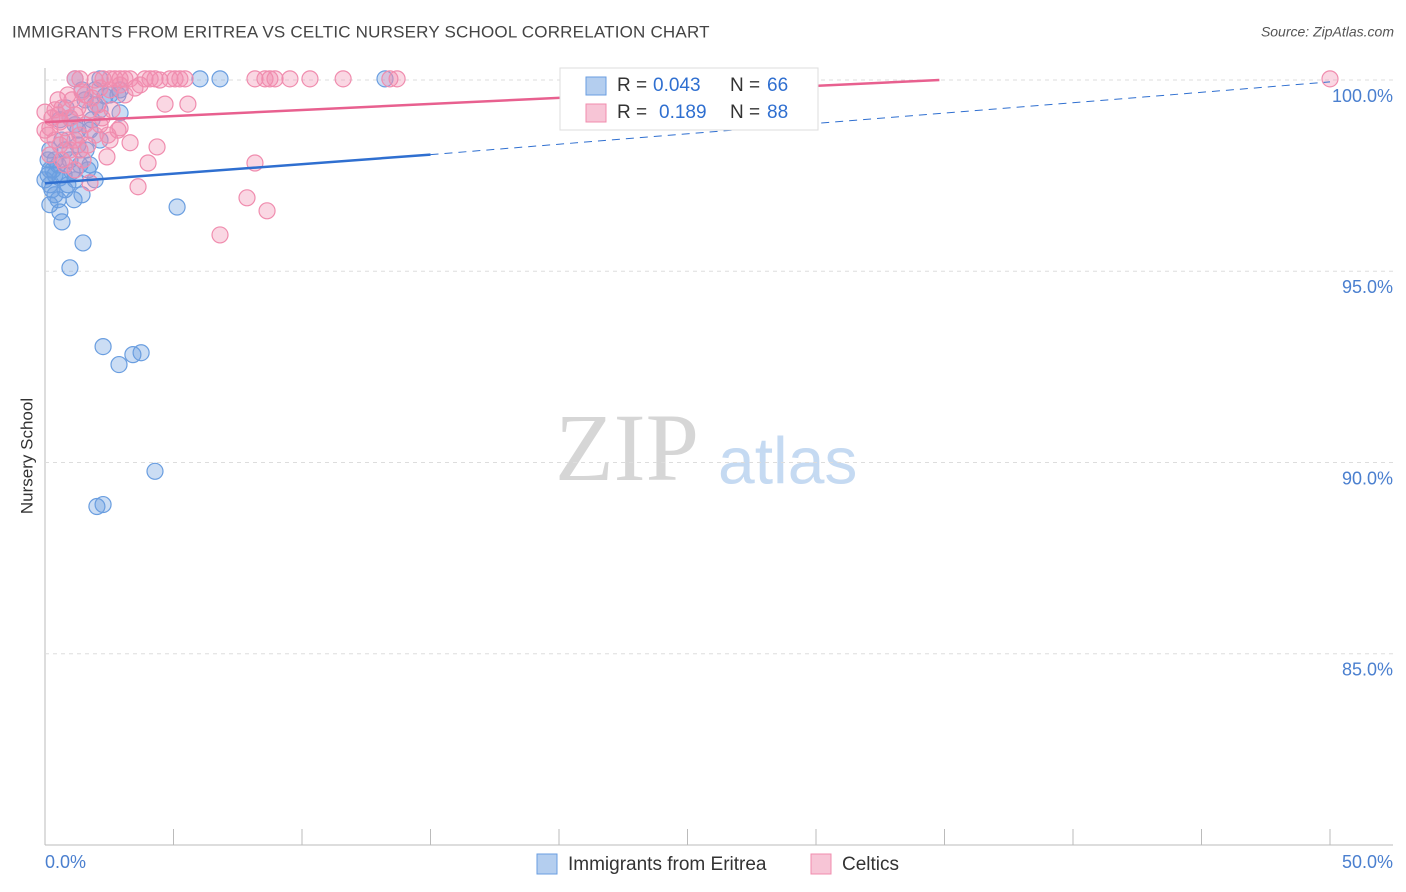  I want to click on y-tick-label: 85.0%, so click(1367, 670).